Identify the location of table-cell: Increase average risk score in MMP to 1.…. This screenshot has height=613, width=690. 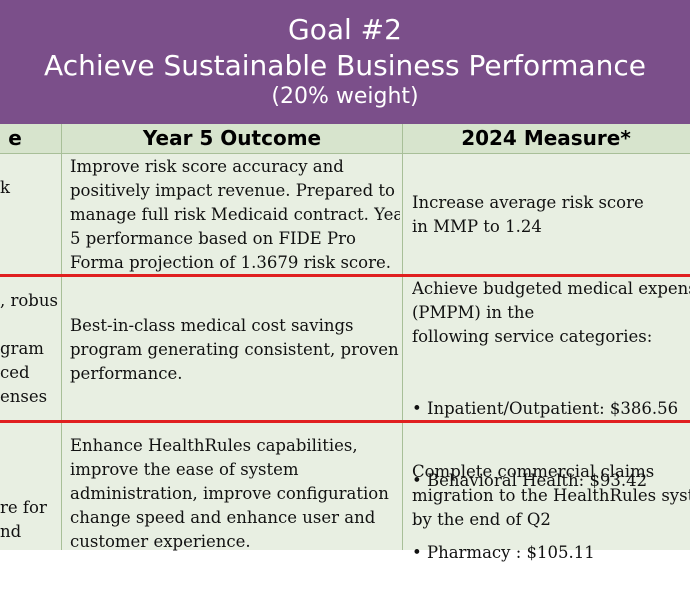
(528, 214).